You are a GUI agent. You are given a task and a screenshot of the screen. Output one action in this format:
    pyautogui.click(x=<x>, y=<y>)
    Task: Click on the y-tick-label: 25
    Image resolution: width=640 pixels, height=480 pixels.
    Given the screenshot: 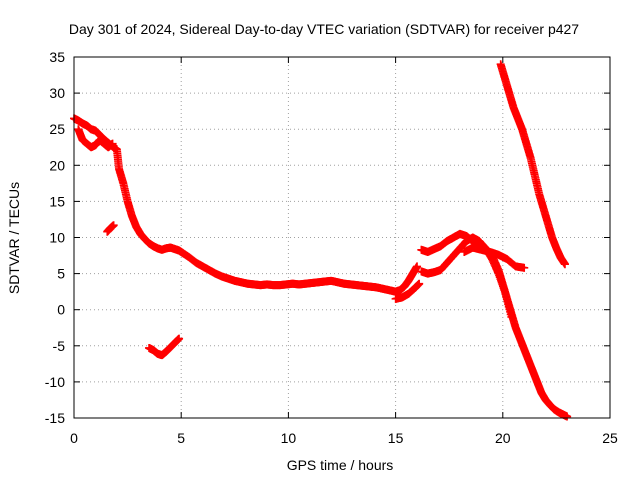 What is the action you would take?
    pyautogui.click(x=57, y=129)
    